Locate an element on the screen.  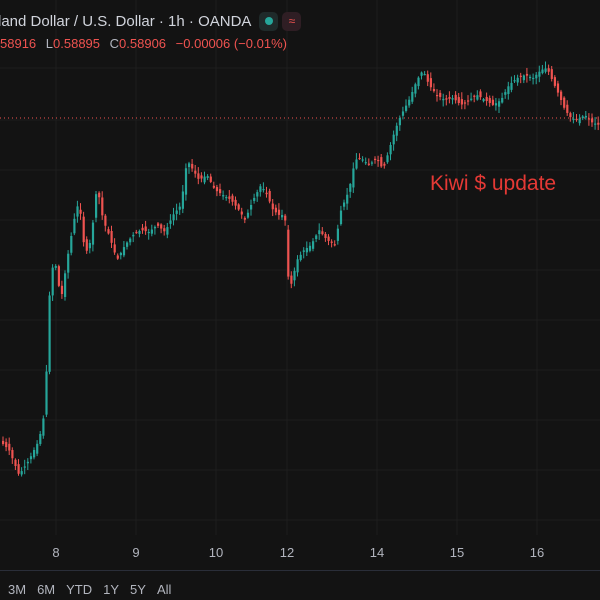
toolbar-divider is located at coordinates (300, 570).